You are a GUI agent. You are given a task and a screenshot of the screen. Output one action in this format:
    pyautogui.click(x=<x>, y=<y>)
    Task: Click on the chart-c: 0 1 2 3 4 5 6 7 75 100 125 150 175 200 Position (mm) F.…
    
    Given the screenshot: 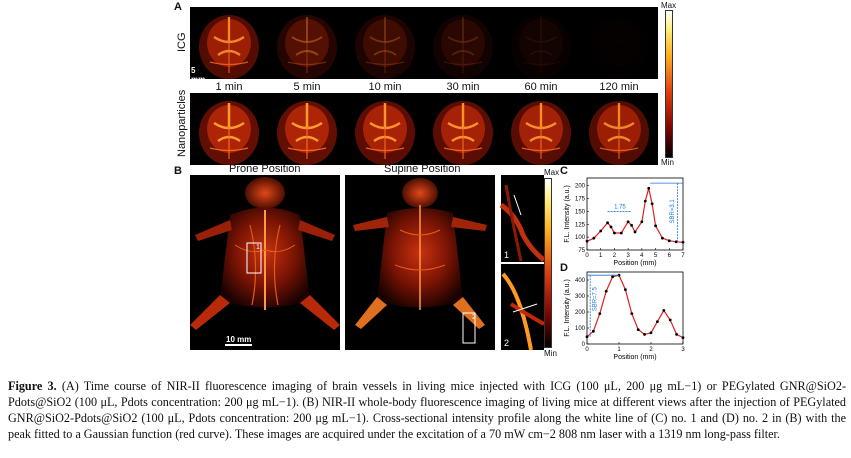 What is the action you would take?
    pyautogui.click(x=624, y=222)
    